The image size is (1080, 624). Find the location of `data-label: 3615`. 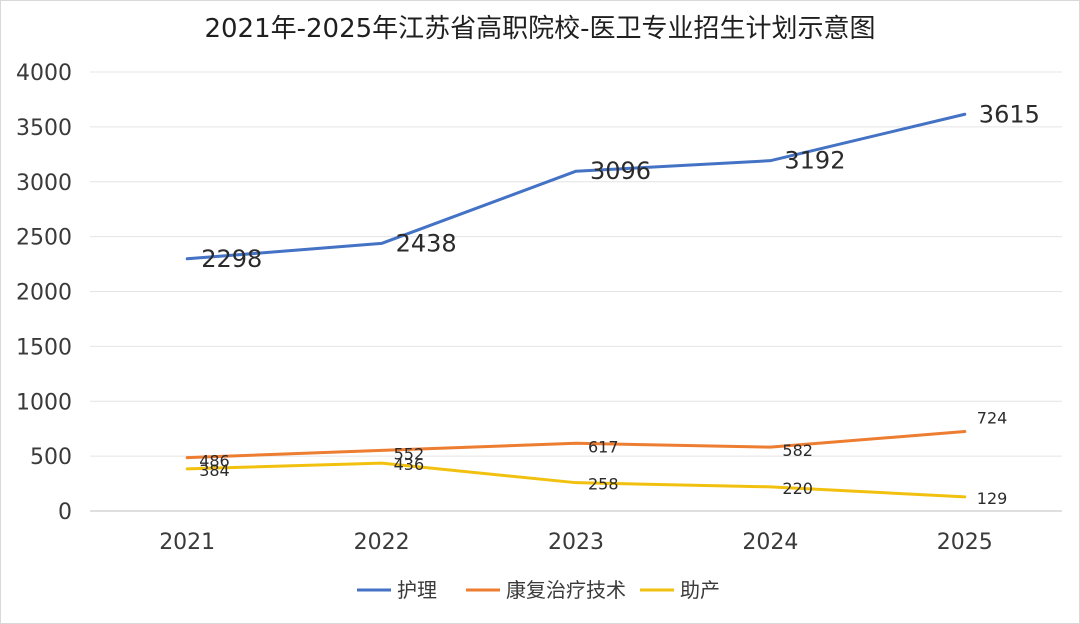

data-label: 3615 is located at coordinates (1009, 114).